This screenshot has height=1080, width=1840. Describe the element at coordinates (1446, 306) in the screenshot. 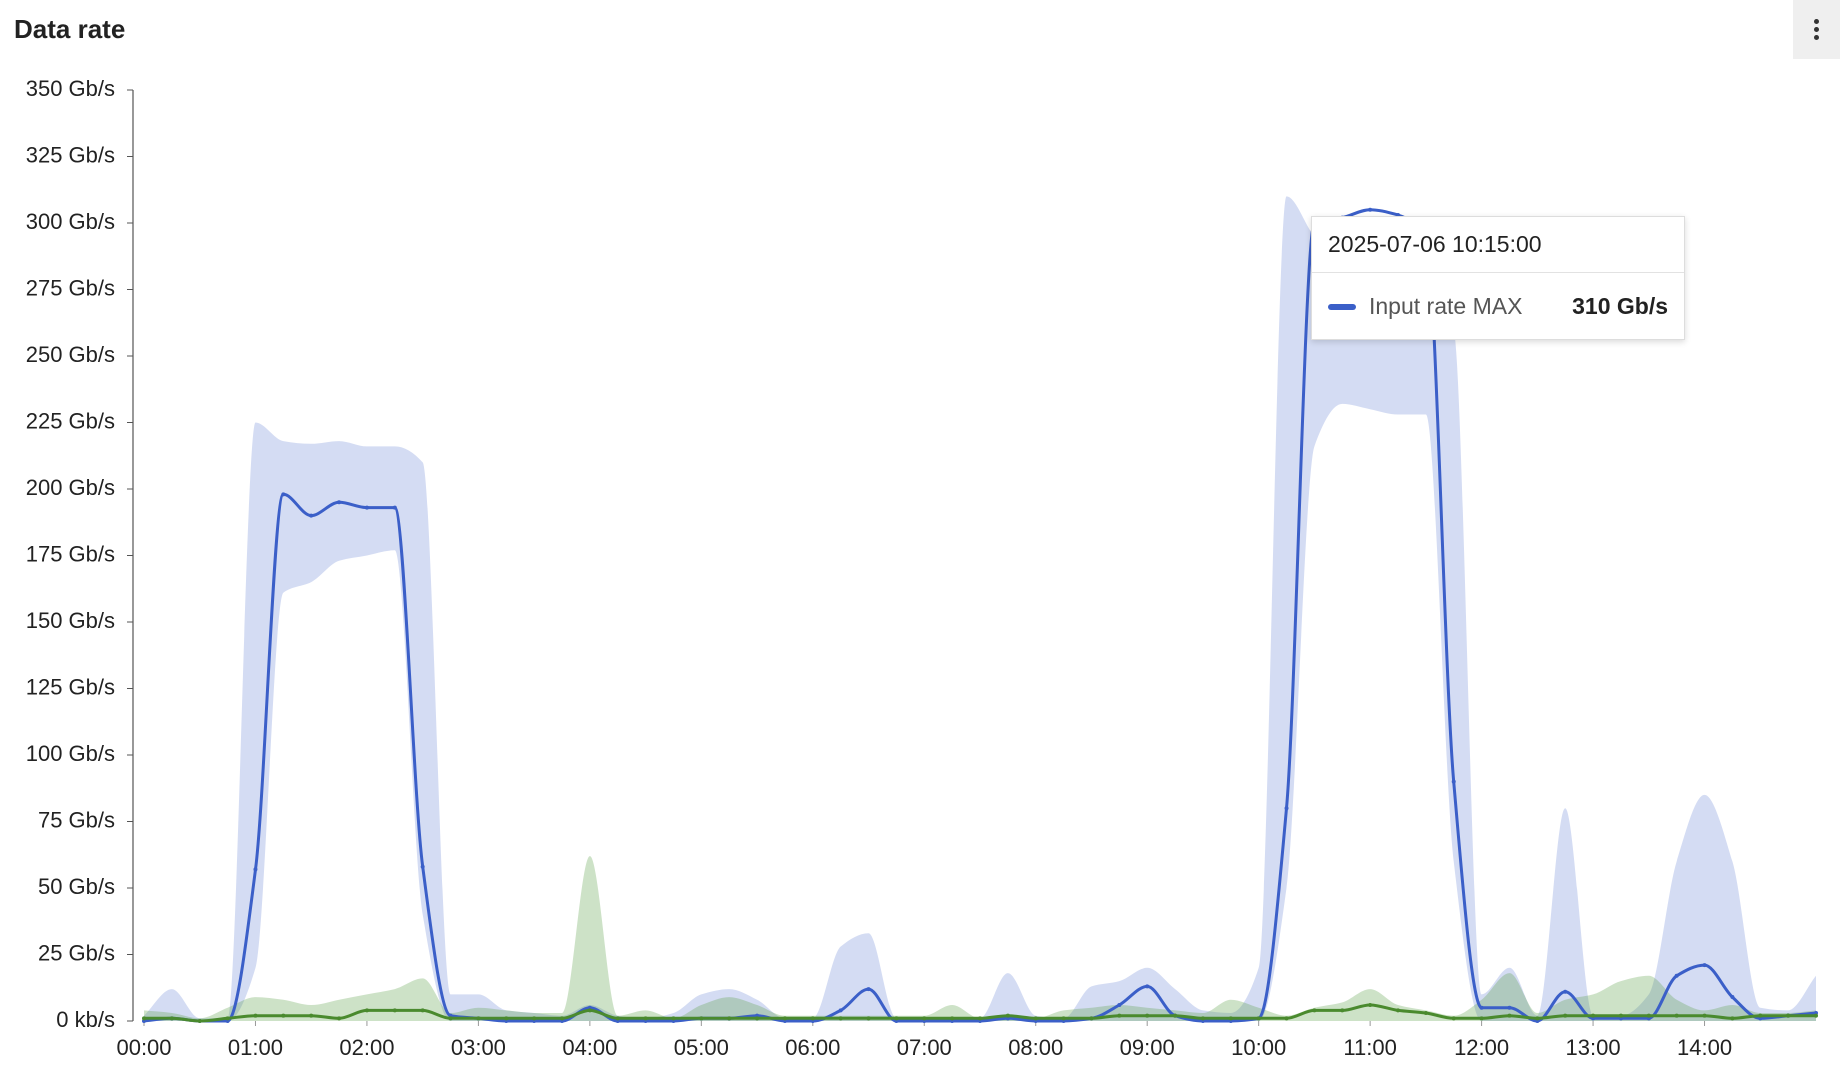

I see `tooltip-series-name: Input rate MAX` at that location.